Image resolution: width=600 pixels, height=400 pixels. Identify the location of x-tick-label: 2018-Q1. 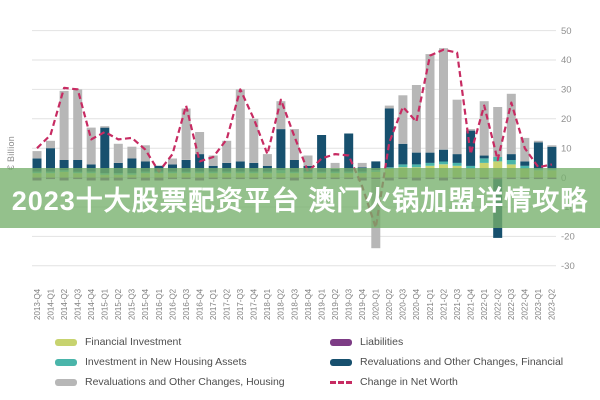
(267, 304).